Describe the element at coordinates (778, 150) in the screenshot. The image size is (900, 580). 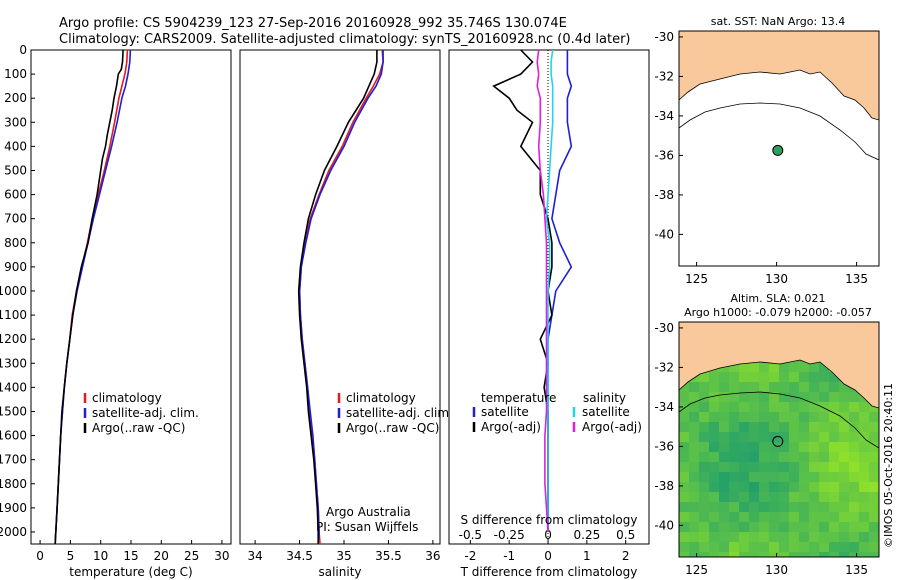
I see `argo-float-marker` at that location.